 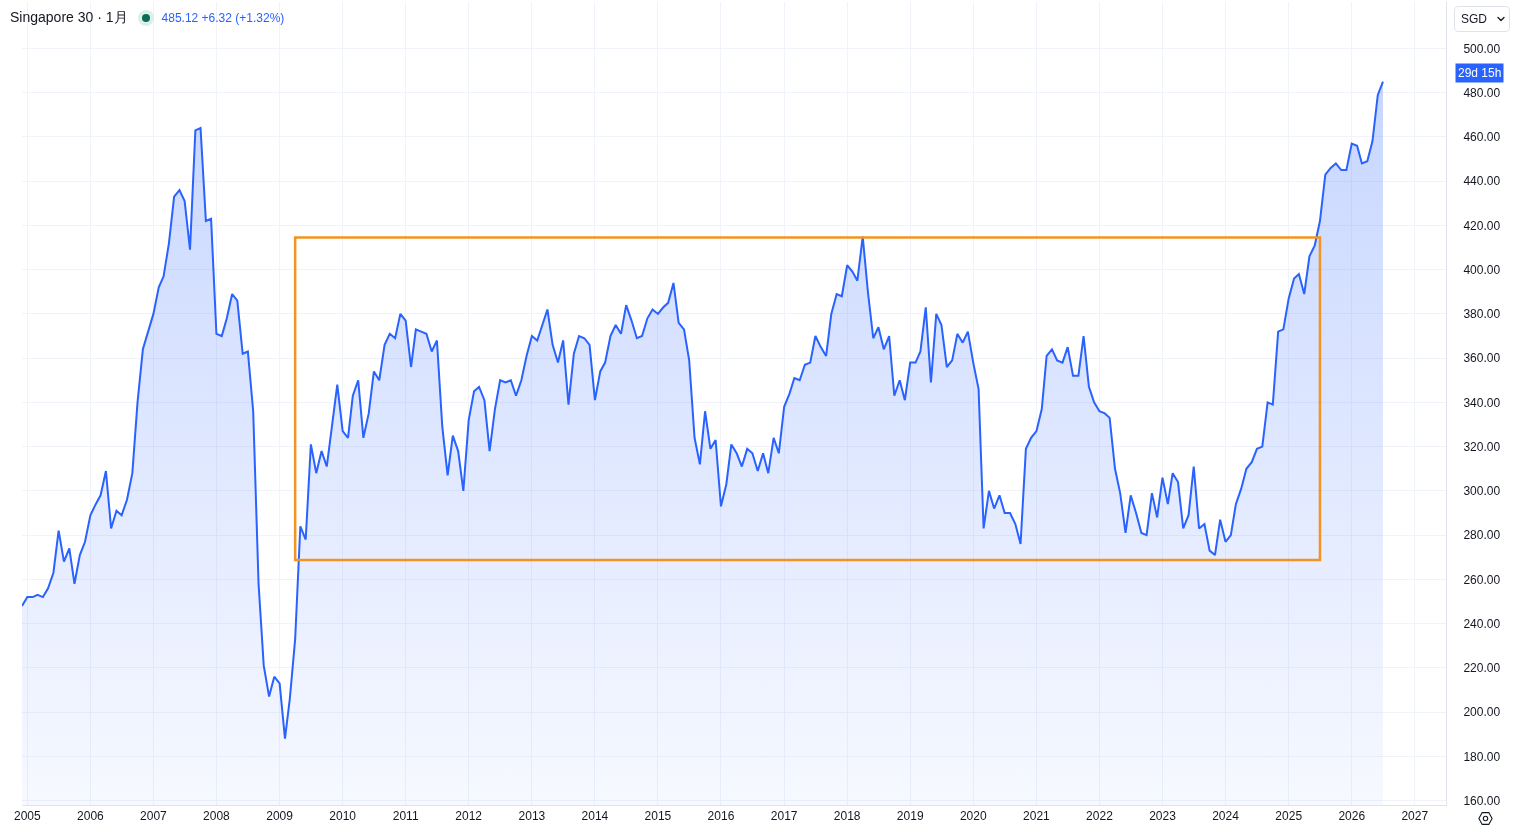 I want to click on y-tick-label: 380.00, so click(x=1482, y=314).